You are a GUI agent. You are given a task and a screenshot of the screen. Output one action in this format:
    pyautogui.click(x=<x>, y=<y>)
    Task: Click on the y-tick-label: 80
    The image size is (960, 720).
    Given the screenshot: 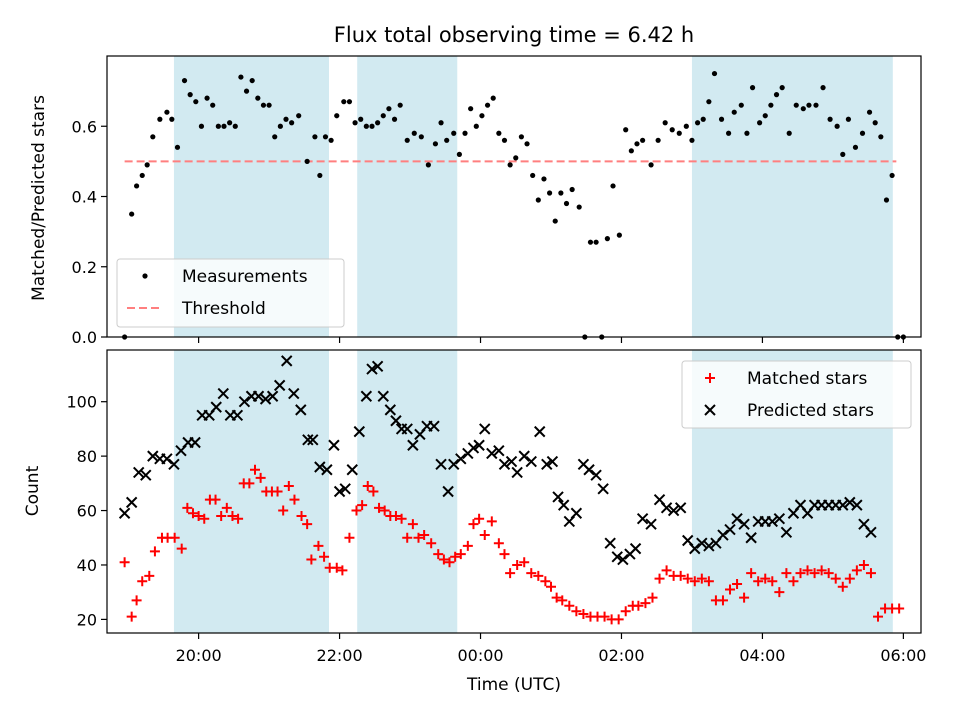 What is the action you would take?
    pyautogui.click(x=87, y=456)
    